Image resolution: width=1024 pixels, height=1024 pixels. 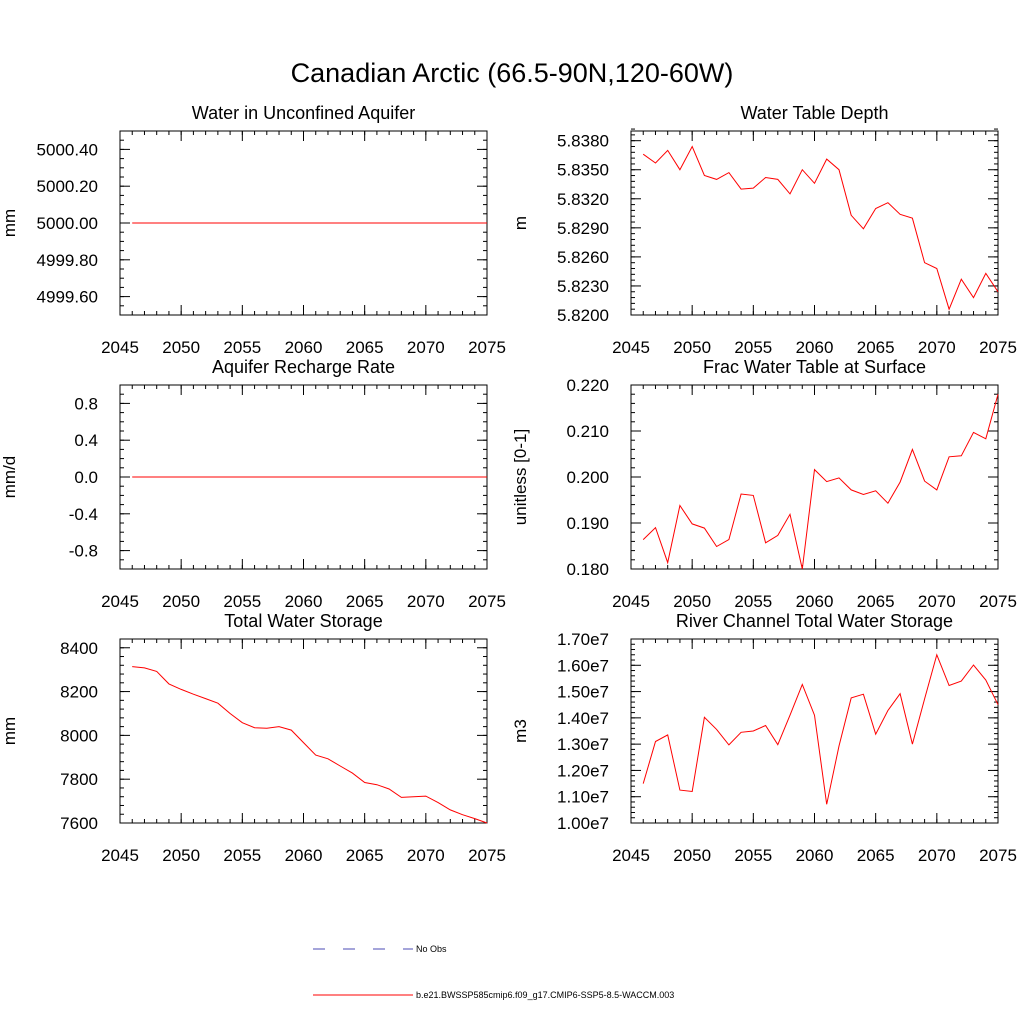 What do you see at coordinates (79, 779) in the screenshot?
I see `y-tick-label: 7800` at bounding box center [79, 779].